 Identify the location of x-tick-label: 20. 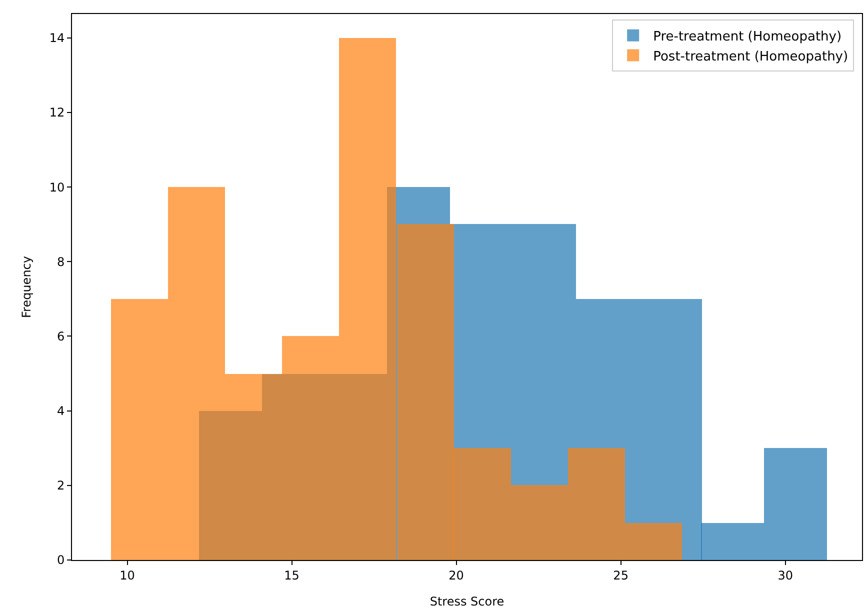
(456, 575).